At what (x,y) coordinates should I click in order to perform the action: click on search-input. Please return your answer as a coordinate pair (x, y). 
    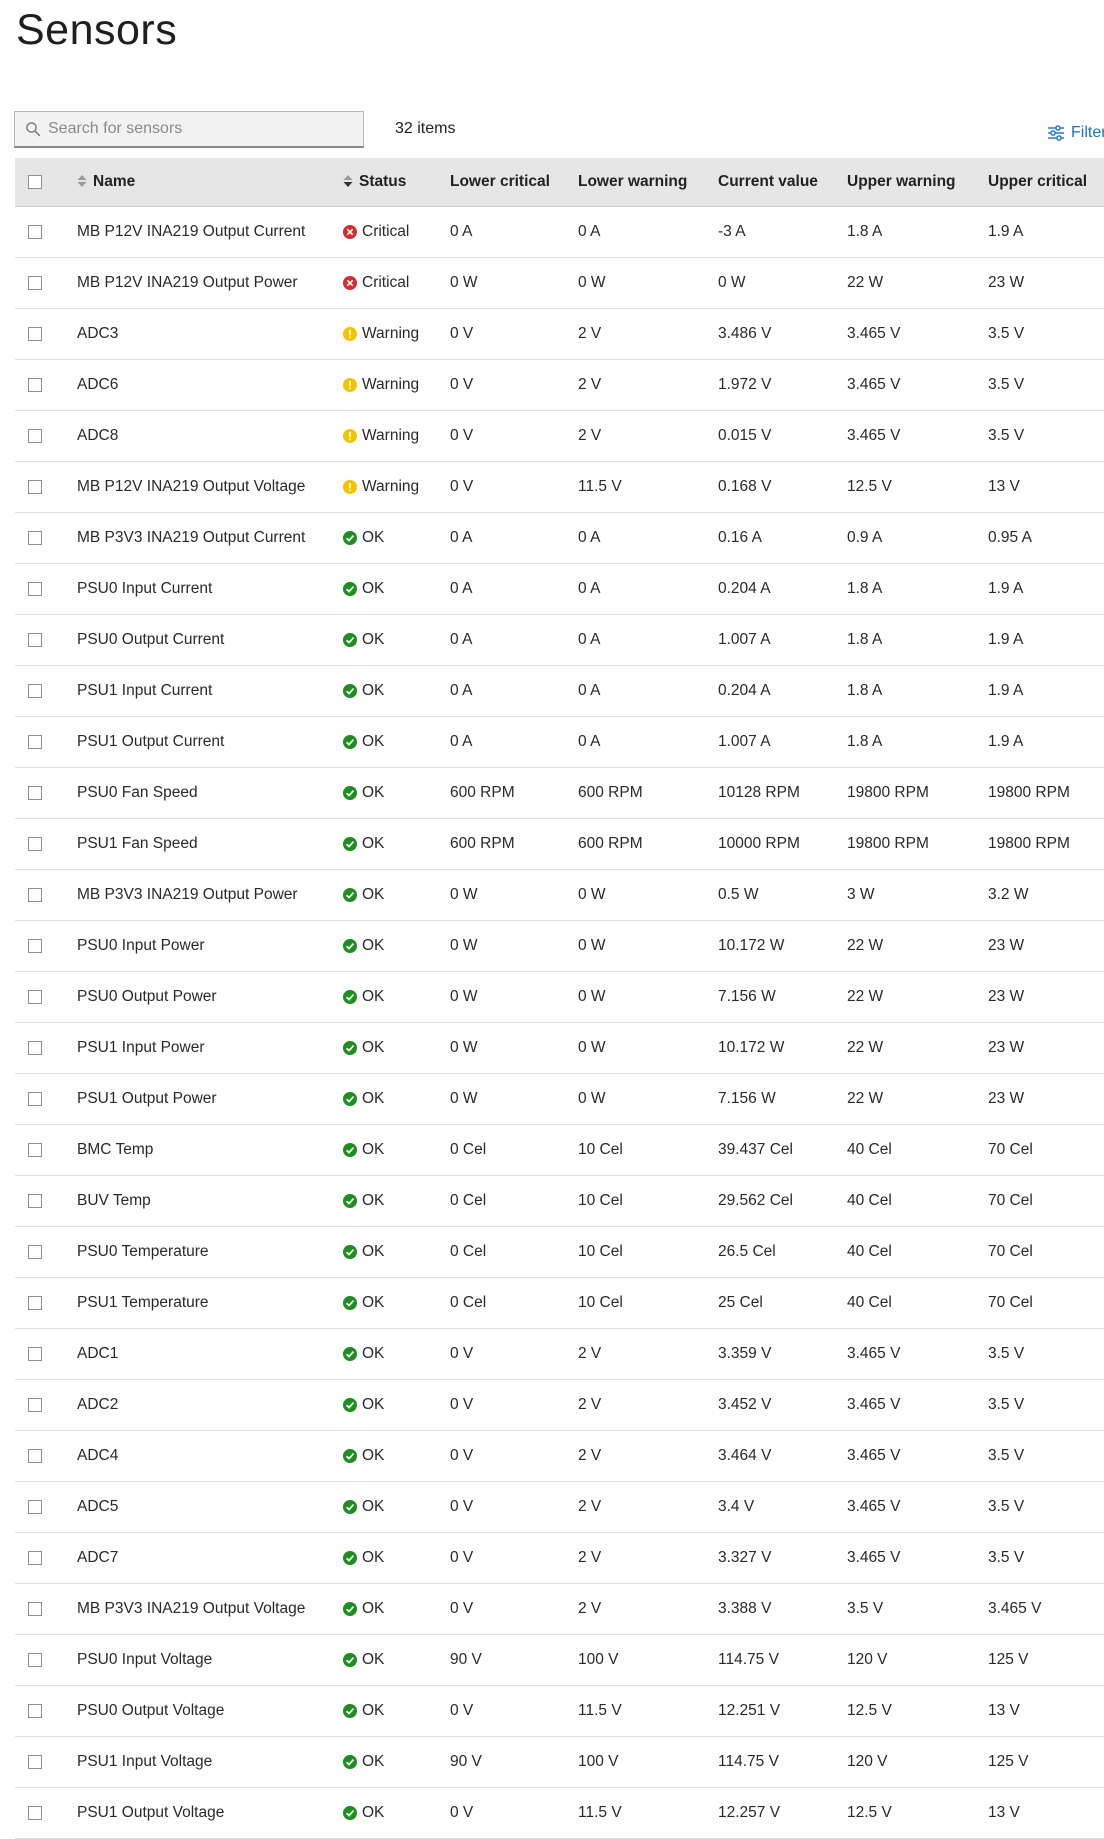
    Looking at the image, I should click on (198, 129).